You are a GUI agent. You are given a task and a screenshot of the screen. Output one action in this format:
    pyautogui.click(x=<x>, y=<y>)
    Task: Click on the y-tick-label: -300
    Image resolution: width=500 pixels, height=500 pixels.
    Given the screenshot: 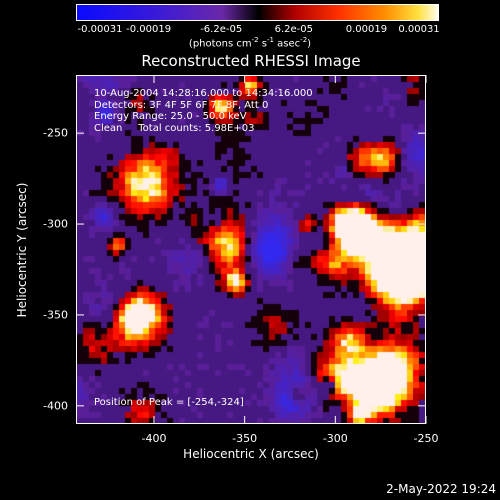 What is the action you would take?
    pyautogui.click(x=55, y=224)
    